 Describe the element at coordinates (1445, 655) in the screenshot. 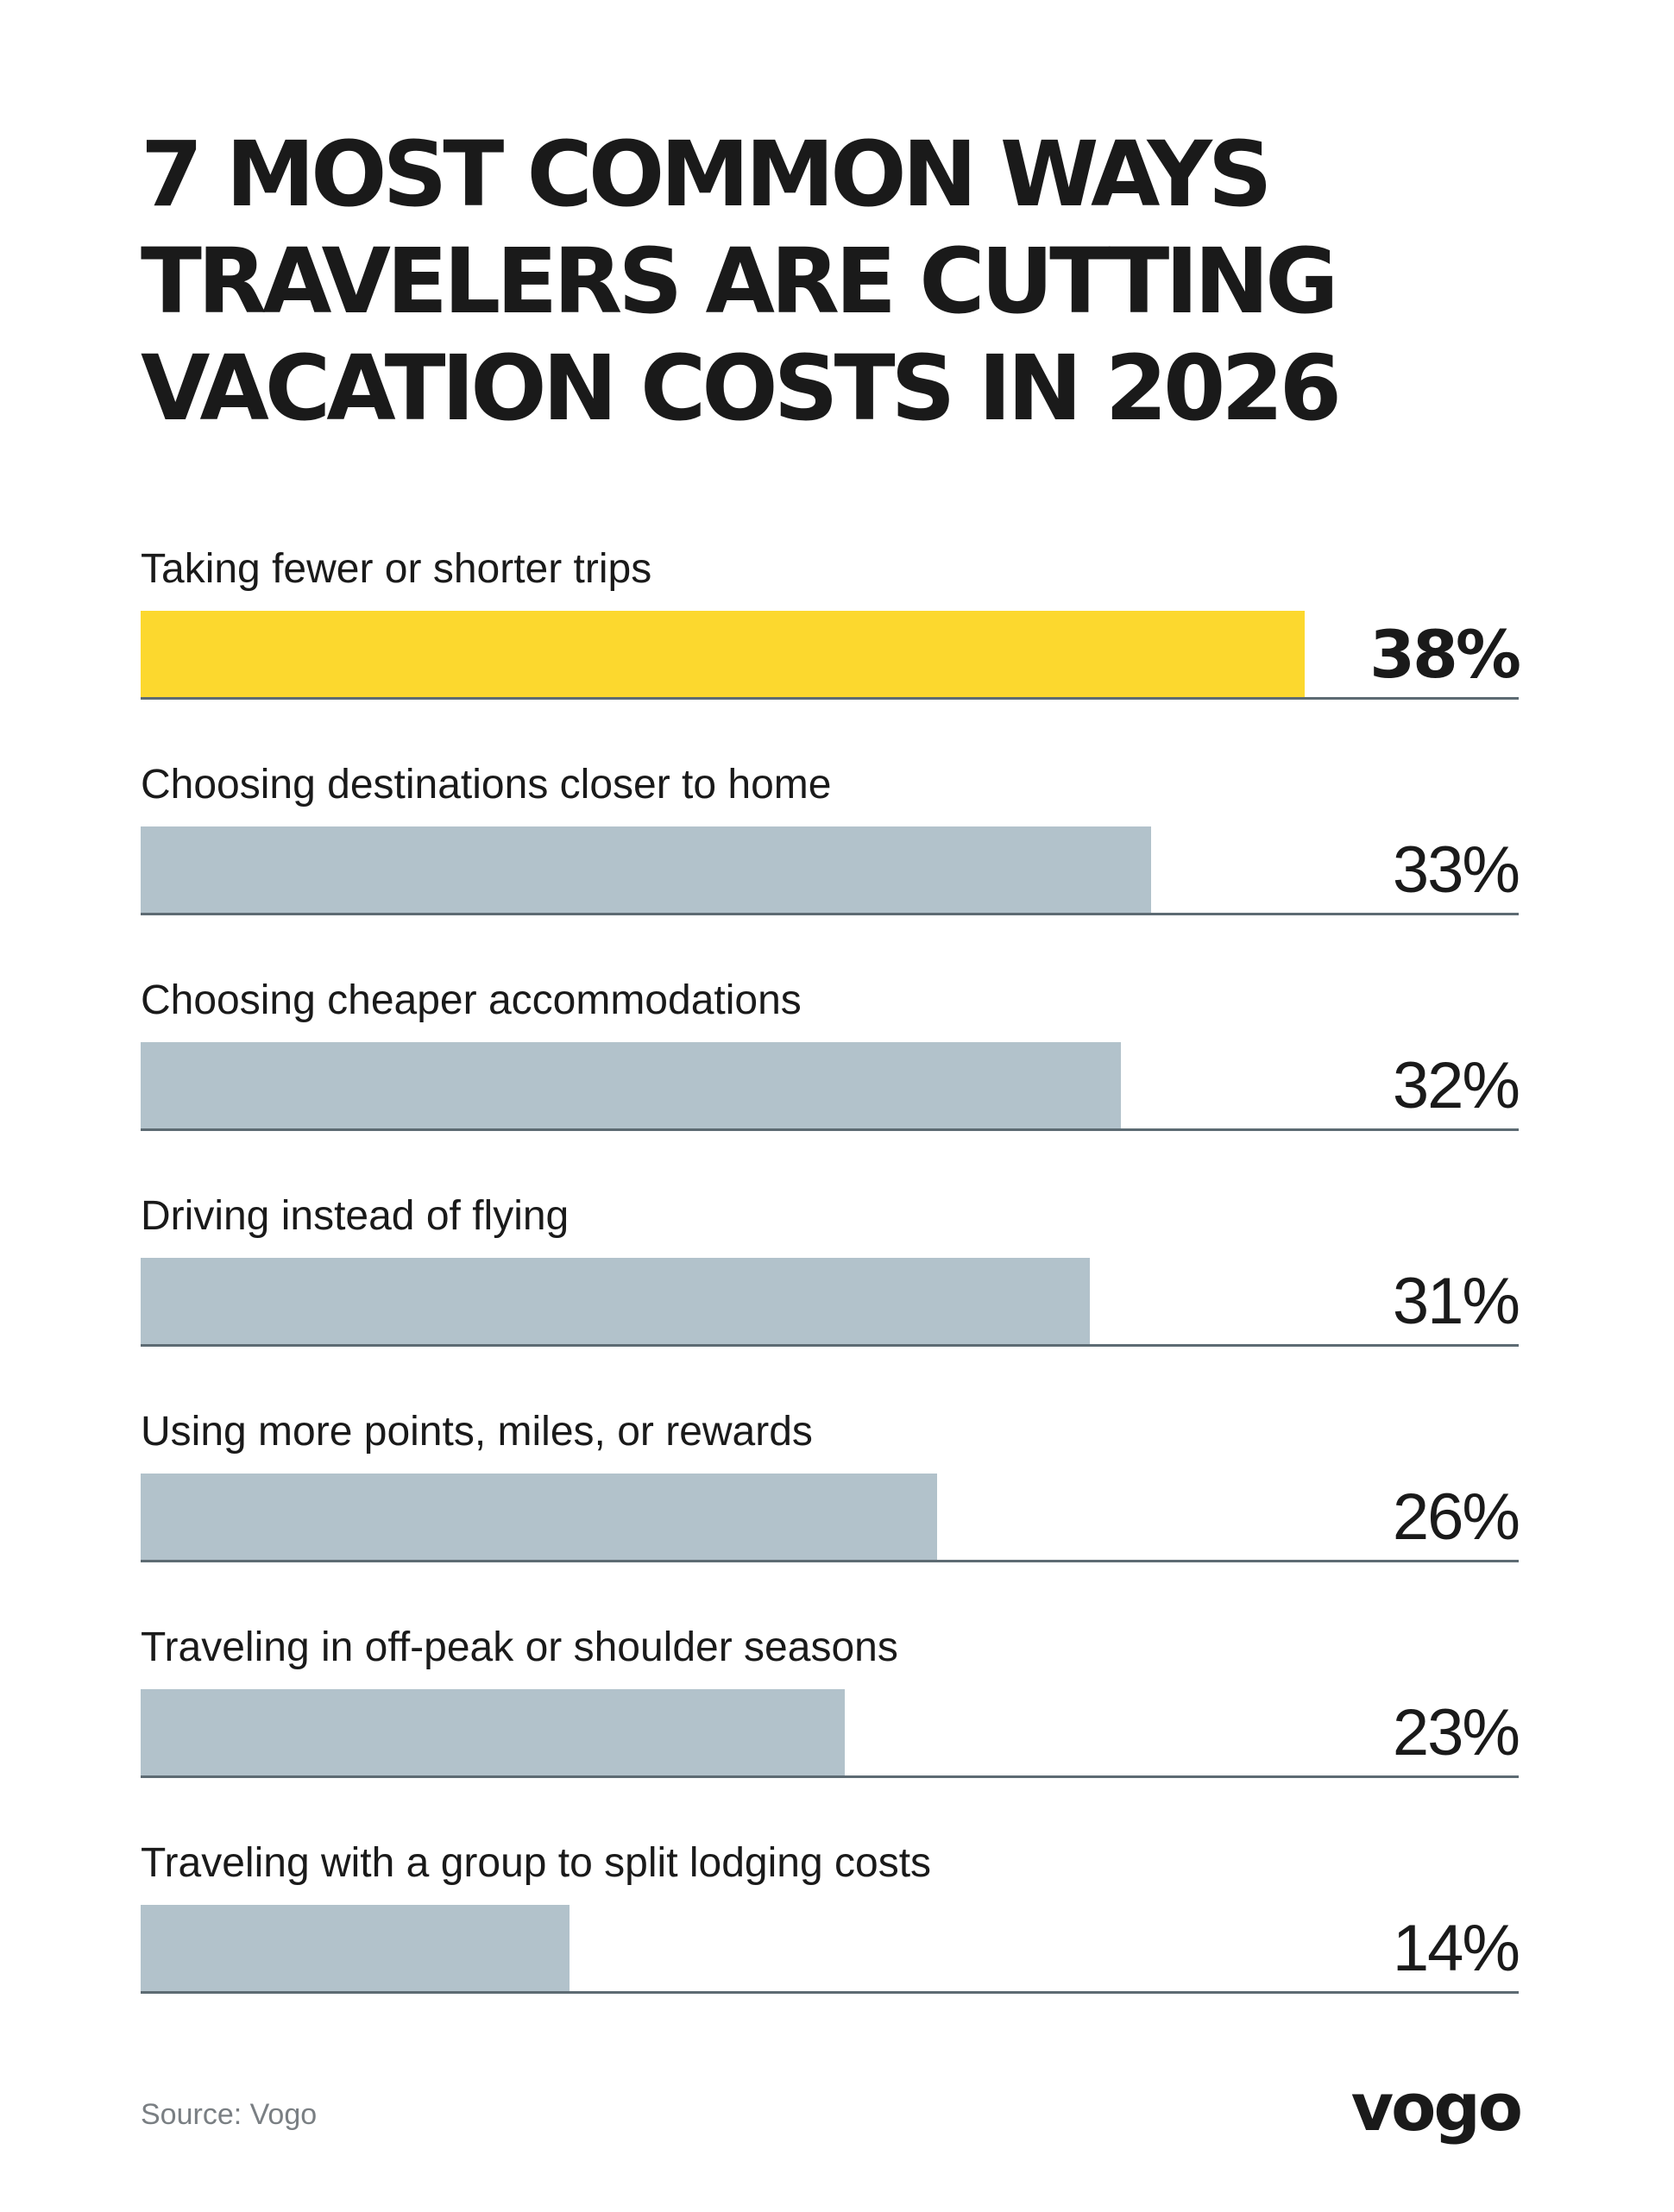

I see `value-label: 38%` at that location.